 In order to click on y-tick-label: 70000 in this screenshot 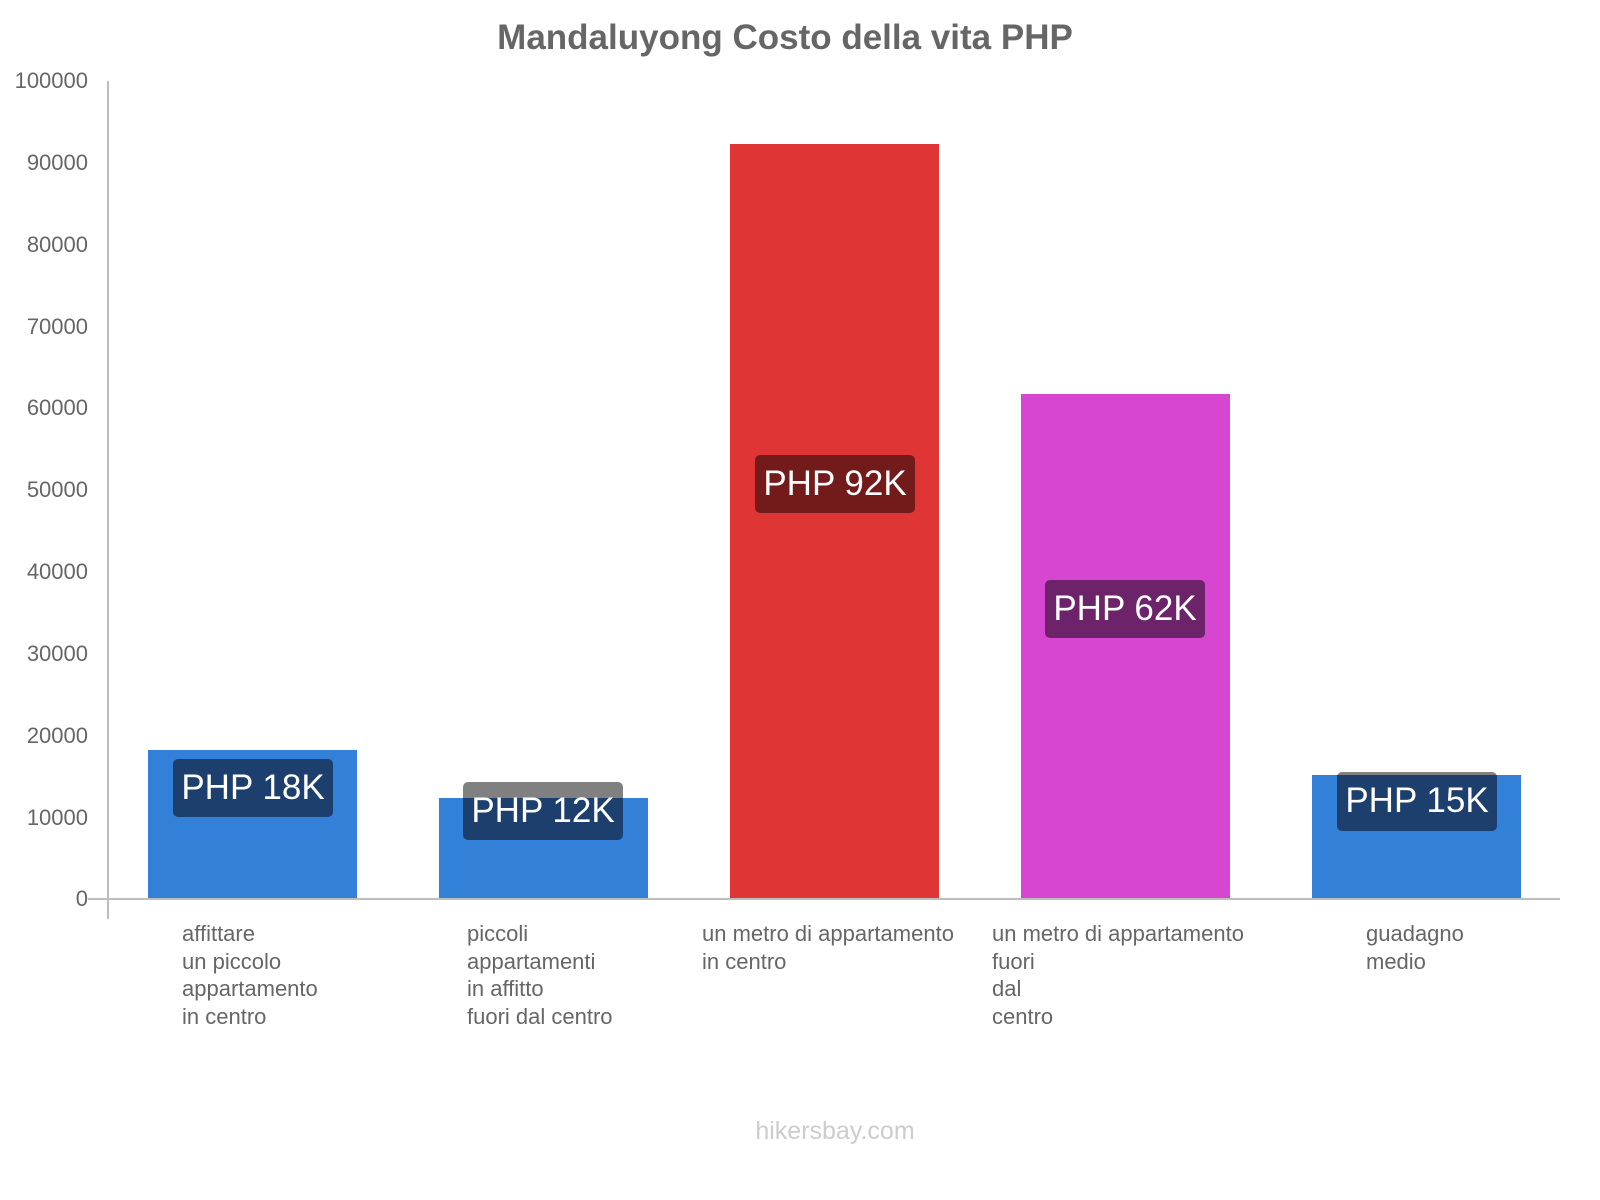, I will do `click(57, 326)`.